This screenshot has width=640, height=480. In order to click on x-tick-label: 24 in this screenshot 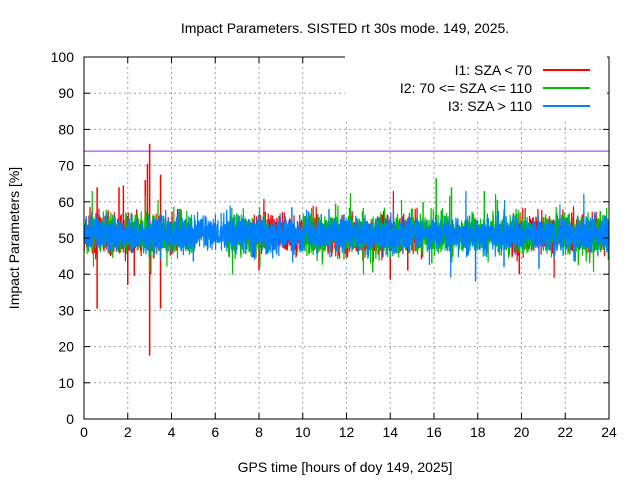, I will do `click(609, 432)`.